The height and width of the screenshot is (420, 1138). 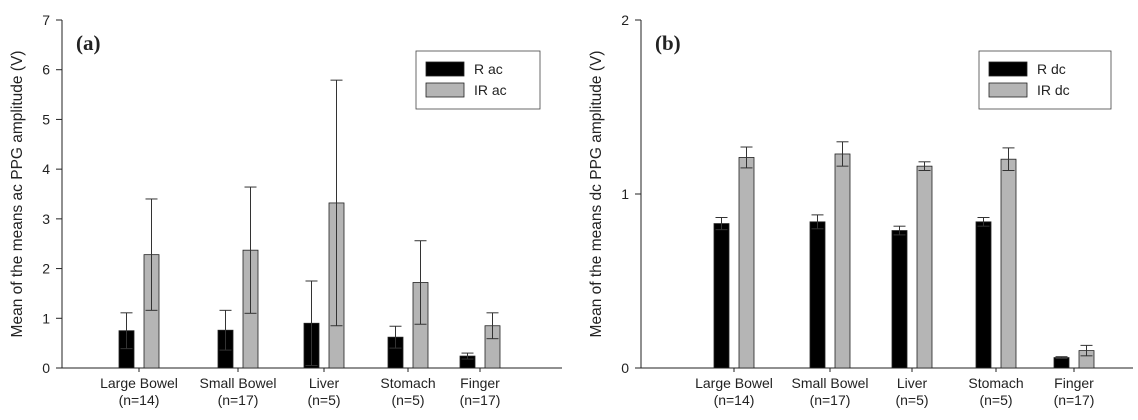 What do you see at coordinates (46, 20) in the screenshot?
I see `y-tick-label: 7` at bounding box center [46, 20].